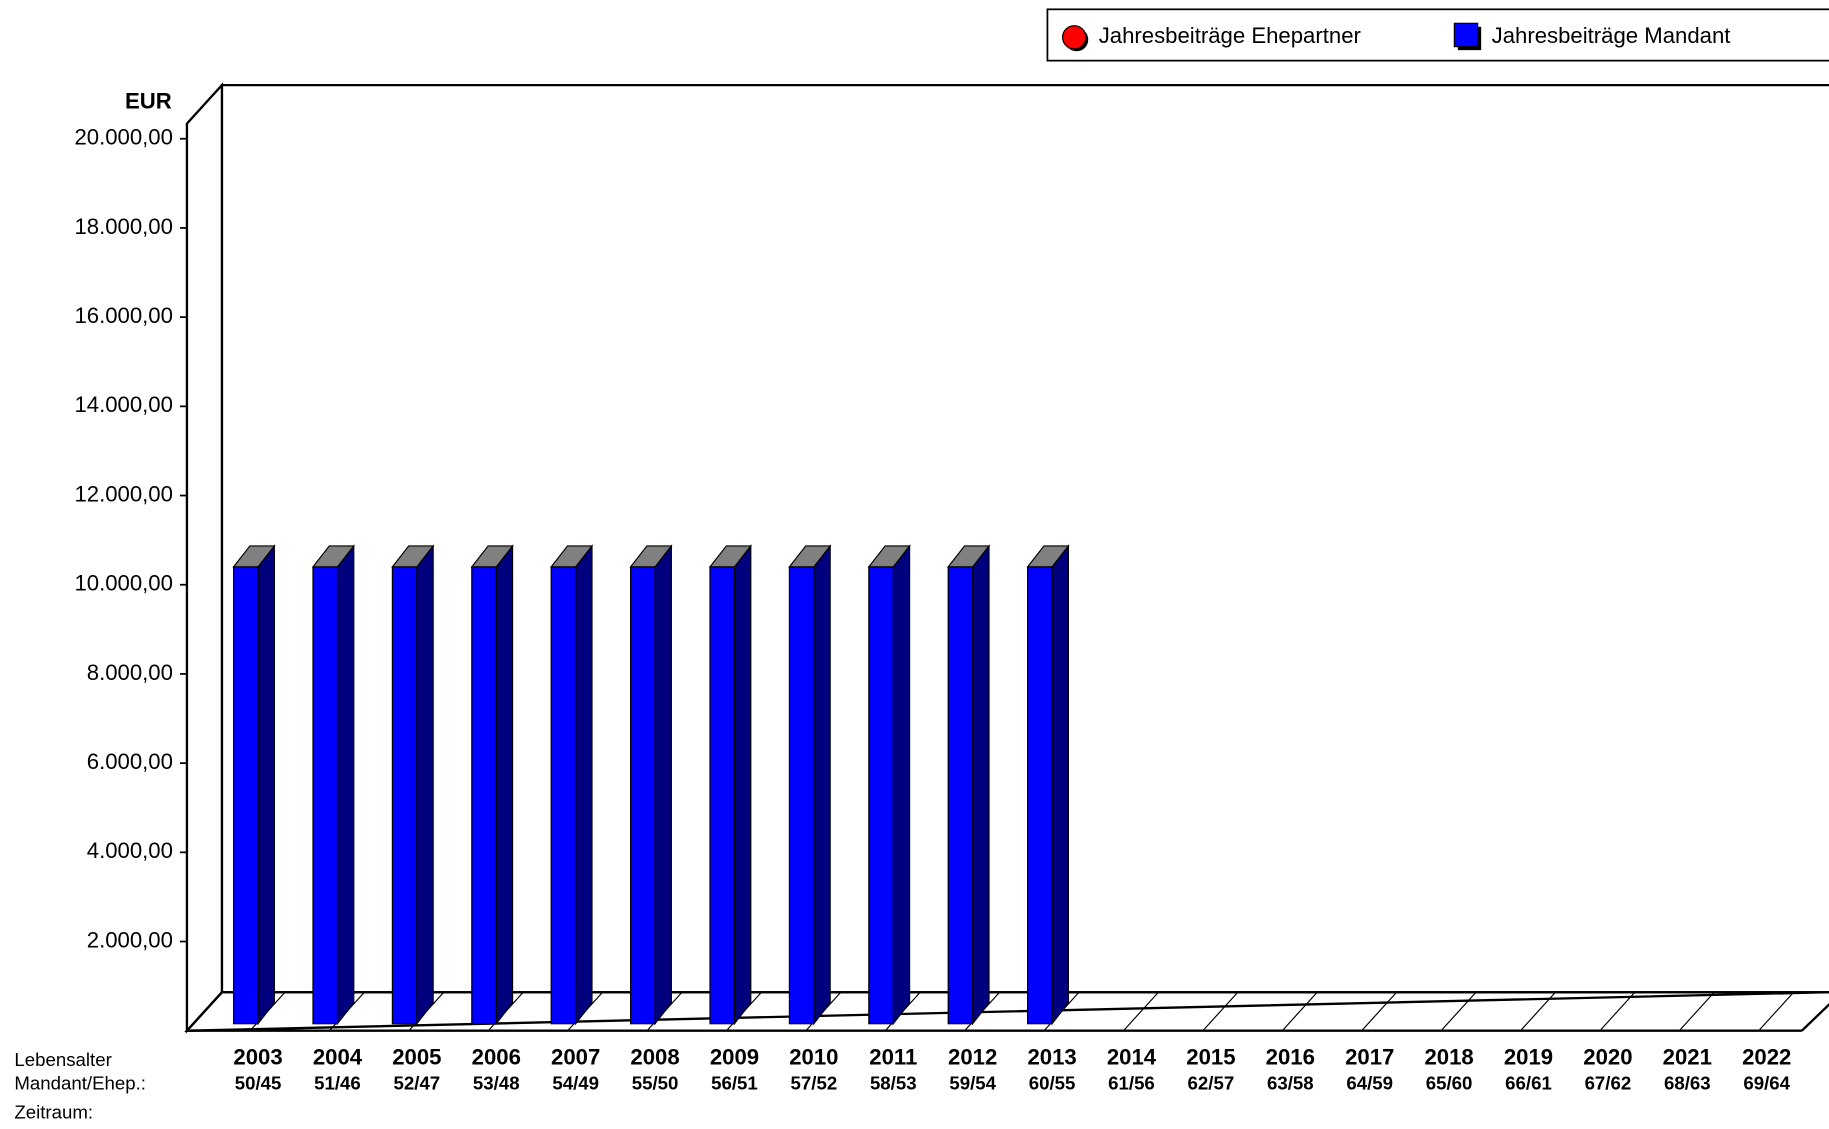 This screenshot has width=1829, height=1129. Describe the element at coordinates (972, 1057) in the screenshot. I see `x-tick-label: 2012` at that location.